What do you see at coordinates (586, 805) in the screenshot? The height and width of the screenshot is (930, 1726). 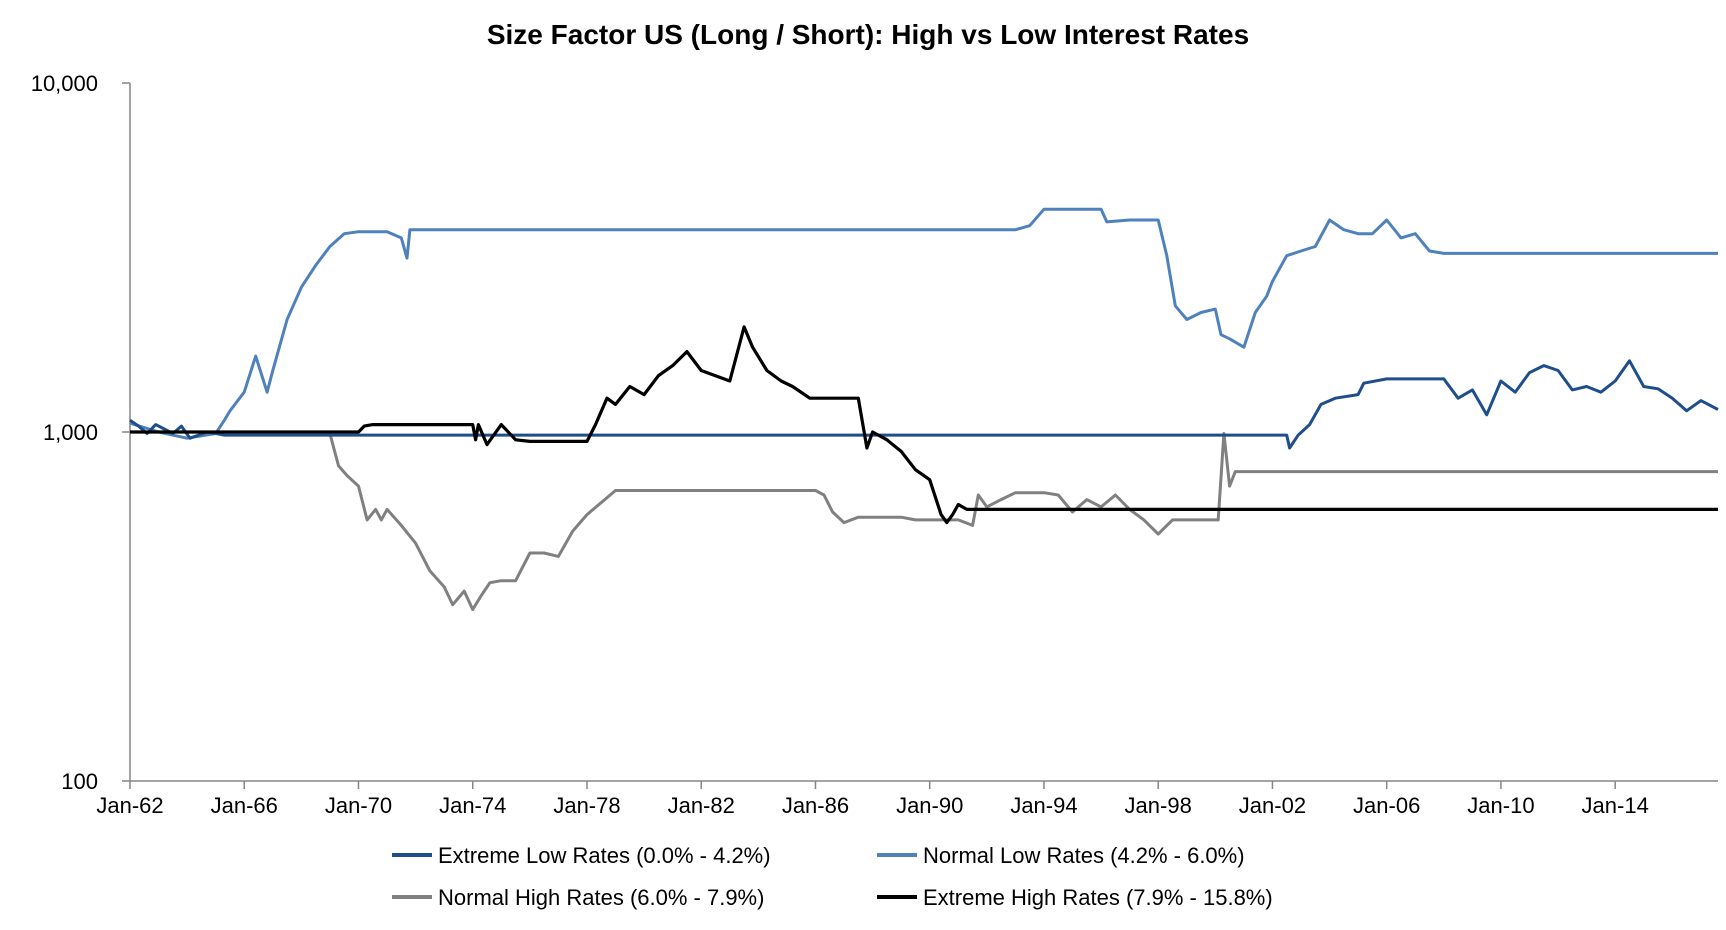 I see `x-tick-label: Jan-78` at bounding box center [586, 805].